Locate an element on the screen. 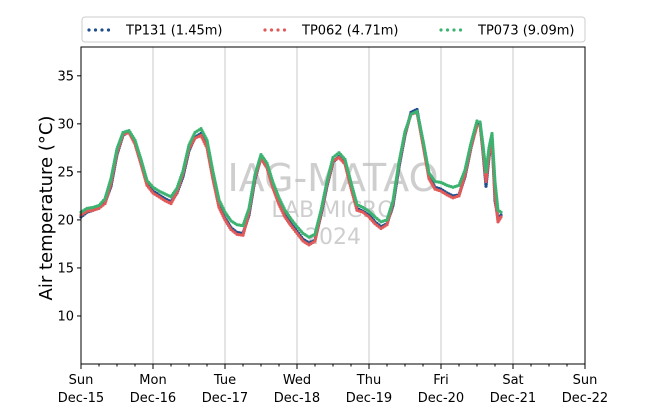  x-tick-date-label: Dec-17 is located at coordinates (225, 398).